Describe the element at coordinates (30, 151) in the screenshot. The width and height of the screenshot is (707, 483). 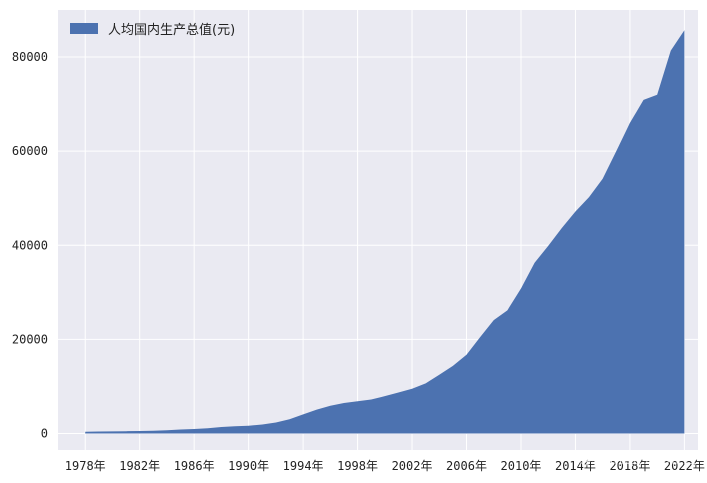
I see `y-tick-label-3: 60000` at that location.